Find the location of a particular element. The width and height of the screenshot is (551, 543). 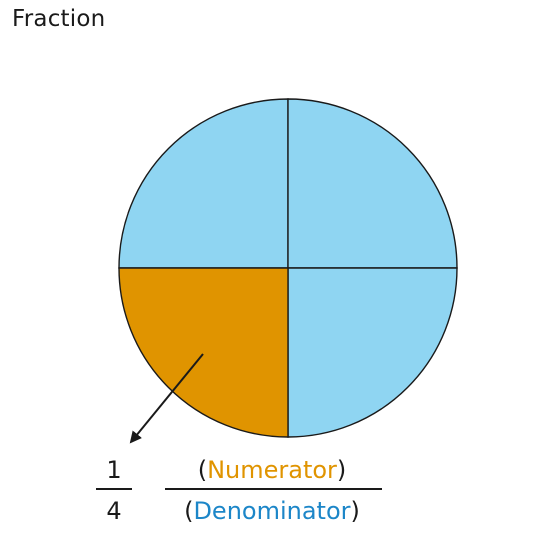

numerator-caption-word: Numerator is located at coordinates (272, 470).